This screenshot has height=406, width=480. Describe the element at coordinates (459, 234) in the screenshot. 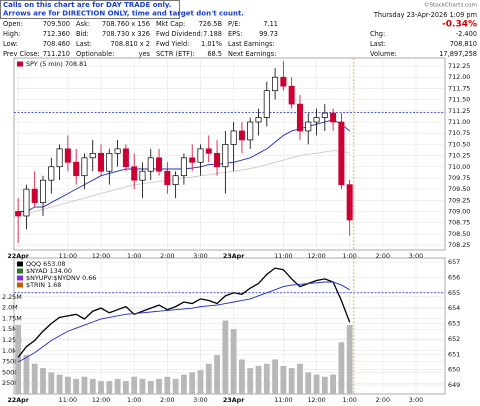

I see `y-tick-label: 708.50` at that location.